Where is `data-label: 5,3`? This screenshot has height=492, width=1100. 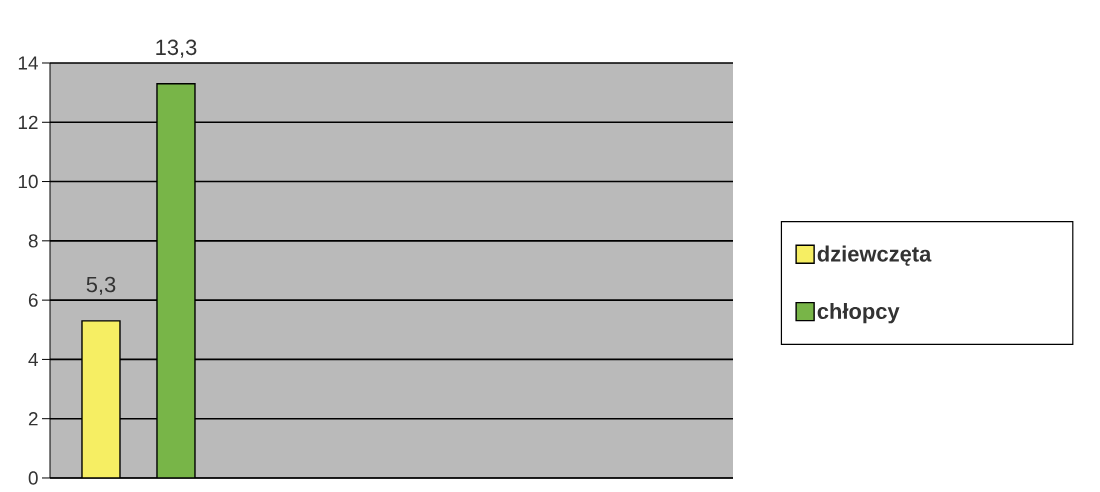
data-label: 5,3 is located at coordinates (101, 285).